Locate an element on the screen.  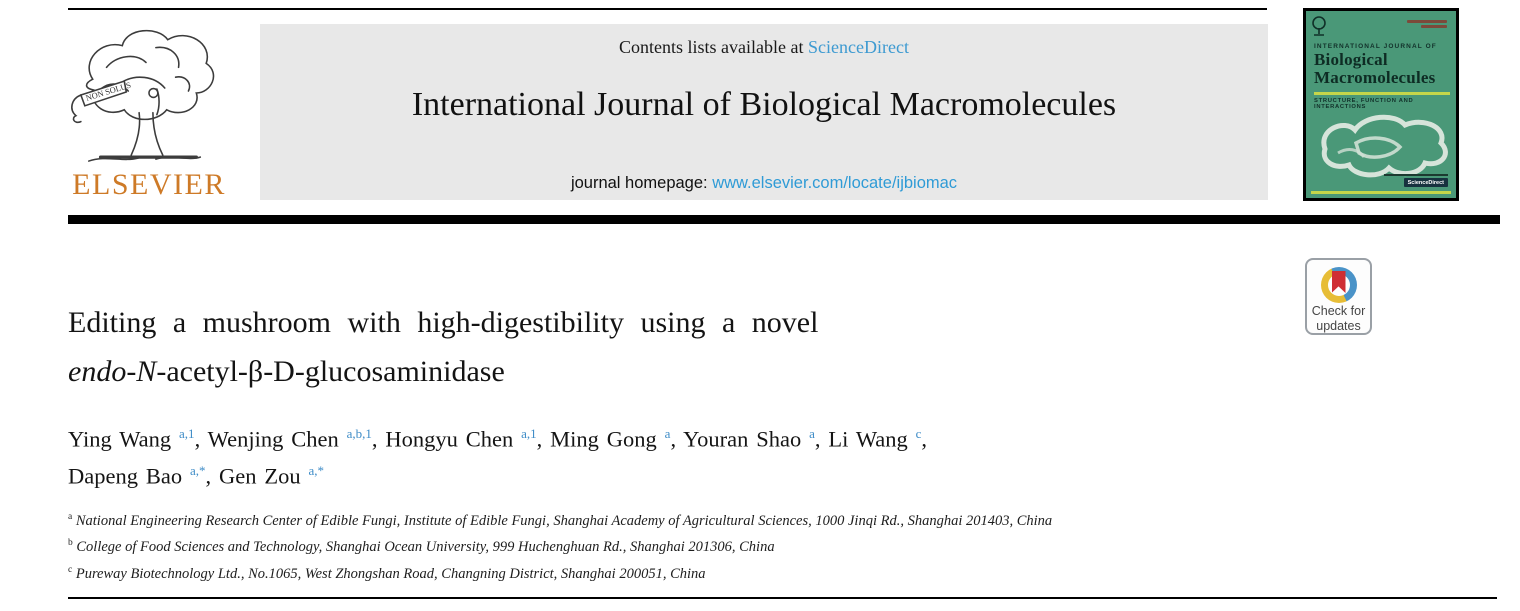
article-title-rest: -acetyl-β-D-glucosaminidase is located at coordinates (330, 371).